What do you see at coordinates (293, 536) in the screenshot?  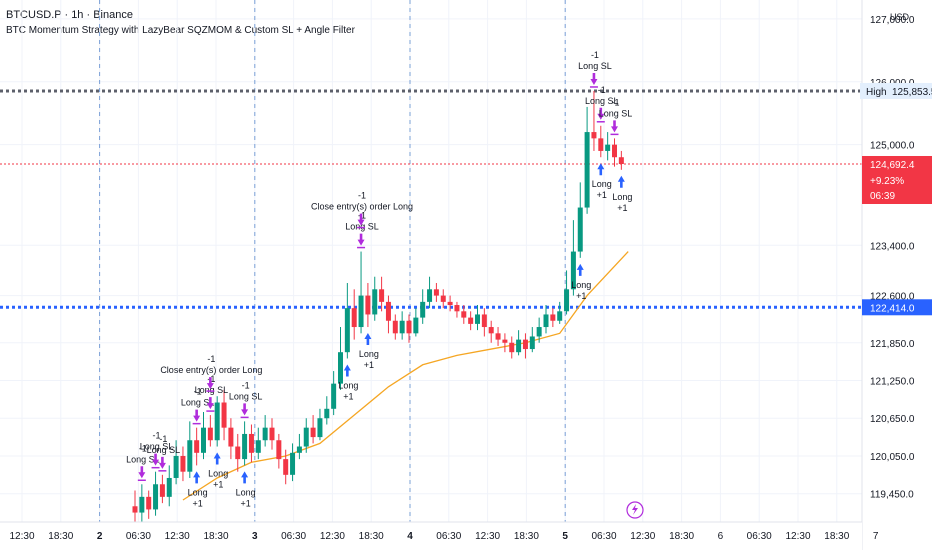 I see `time-tick: 06:30` at bounding box center [293, 536].